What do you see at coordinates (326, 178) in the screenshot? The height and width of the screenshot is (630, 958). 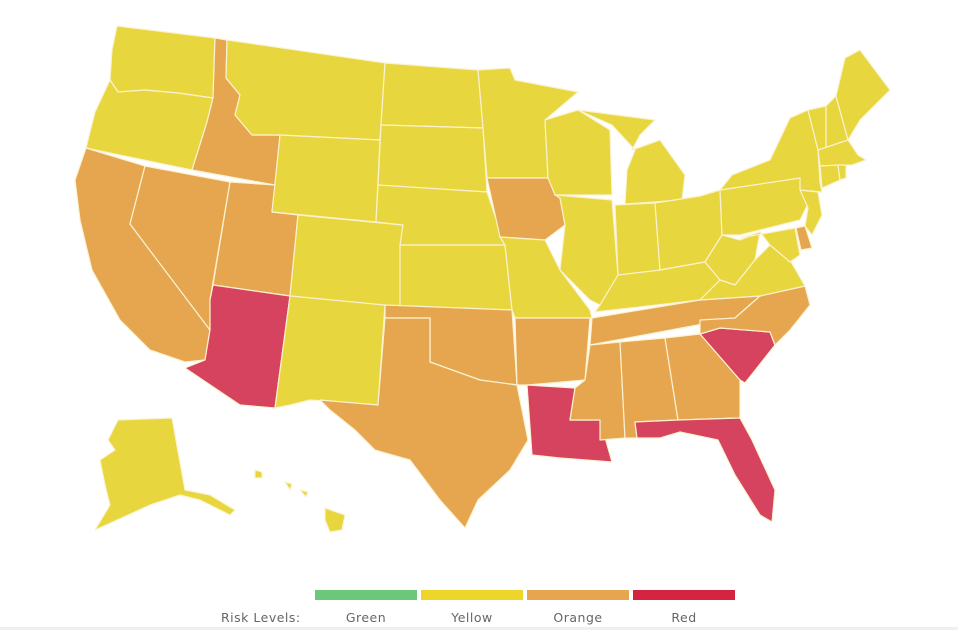 I see `state-wy` at bounding box center [326, 178].